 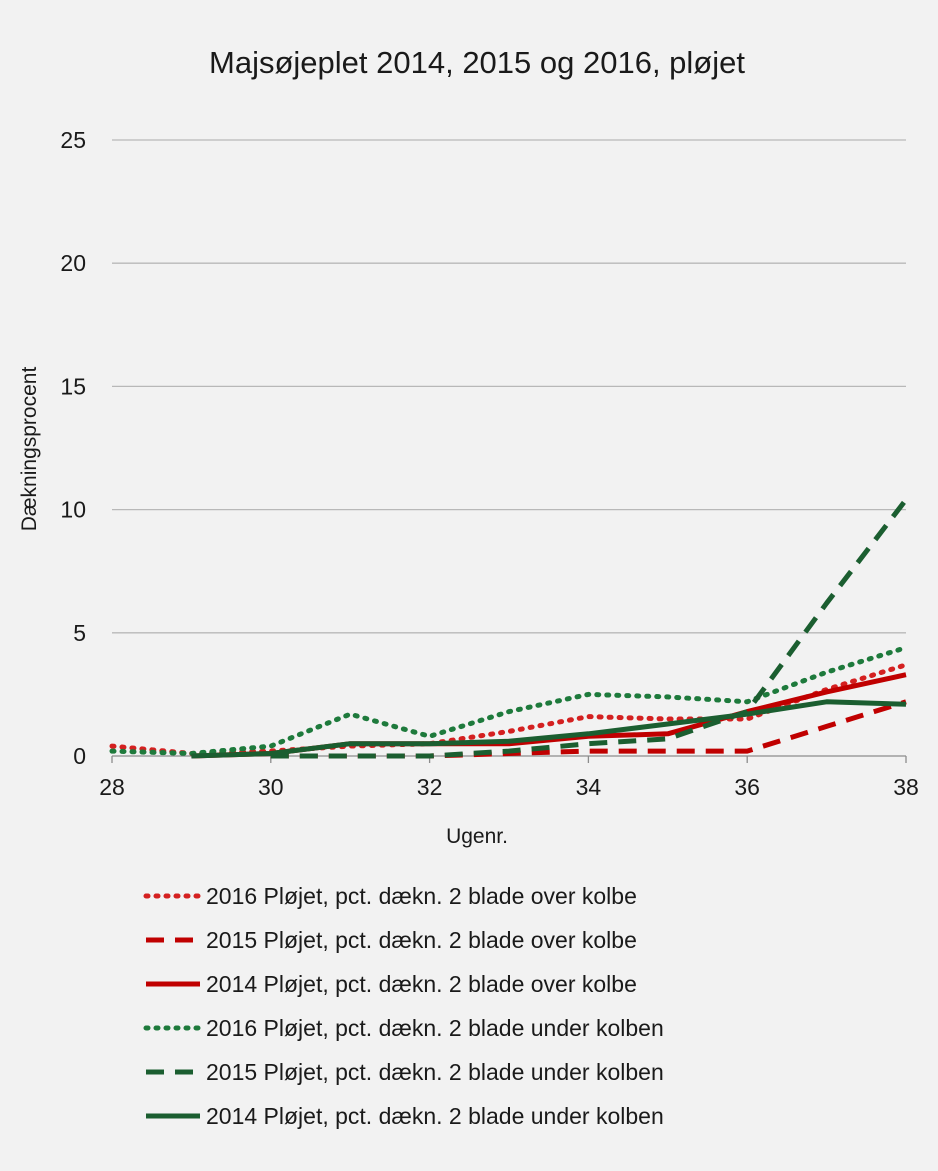 What do you see at coordinates (477, 836) in the screenshot?
I see `x-axis-label: Ugenr.` at bounding box center [477, 836].